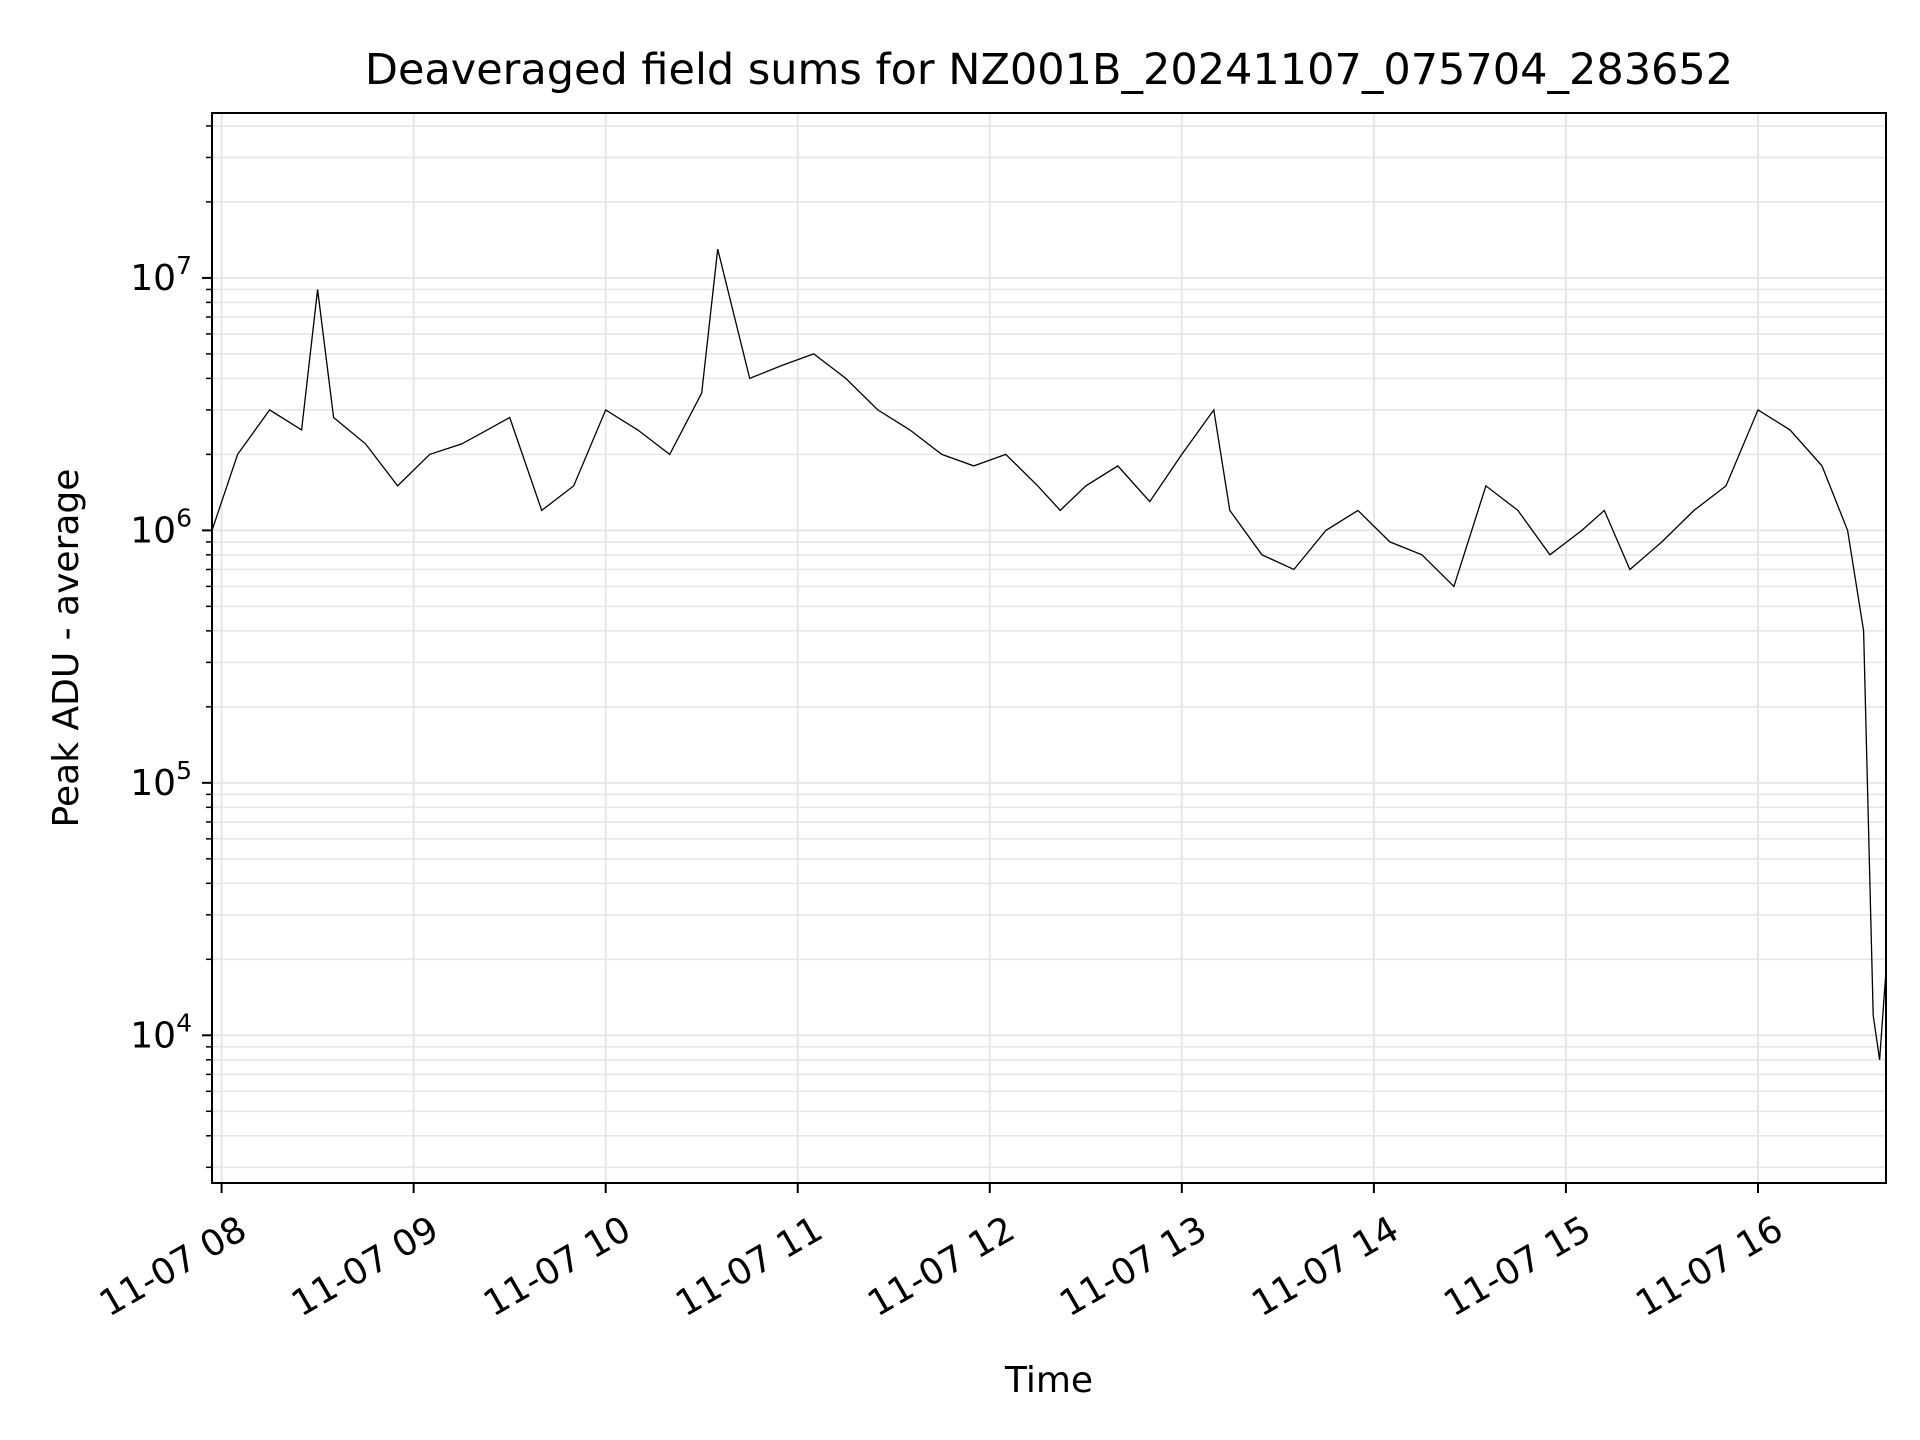 Image resolution: width=1920 pixels, height=1440 pixels. I want to click on x-tick-label: 11-07 14, so click(1325, 1267).